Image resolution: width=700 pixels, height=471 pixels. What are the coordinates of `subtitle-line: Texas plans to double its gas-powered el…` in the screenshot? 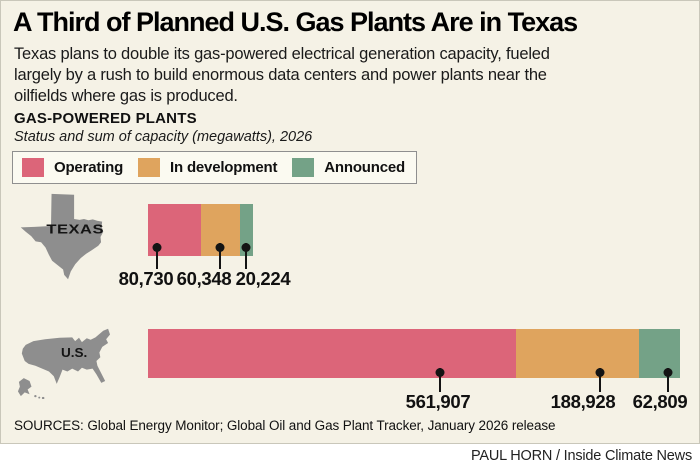 It's located at (282, 54).